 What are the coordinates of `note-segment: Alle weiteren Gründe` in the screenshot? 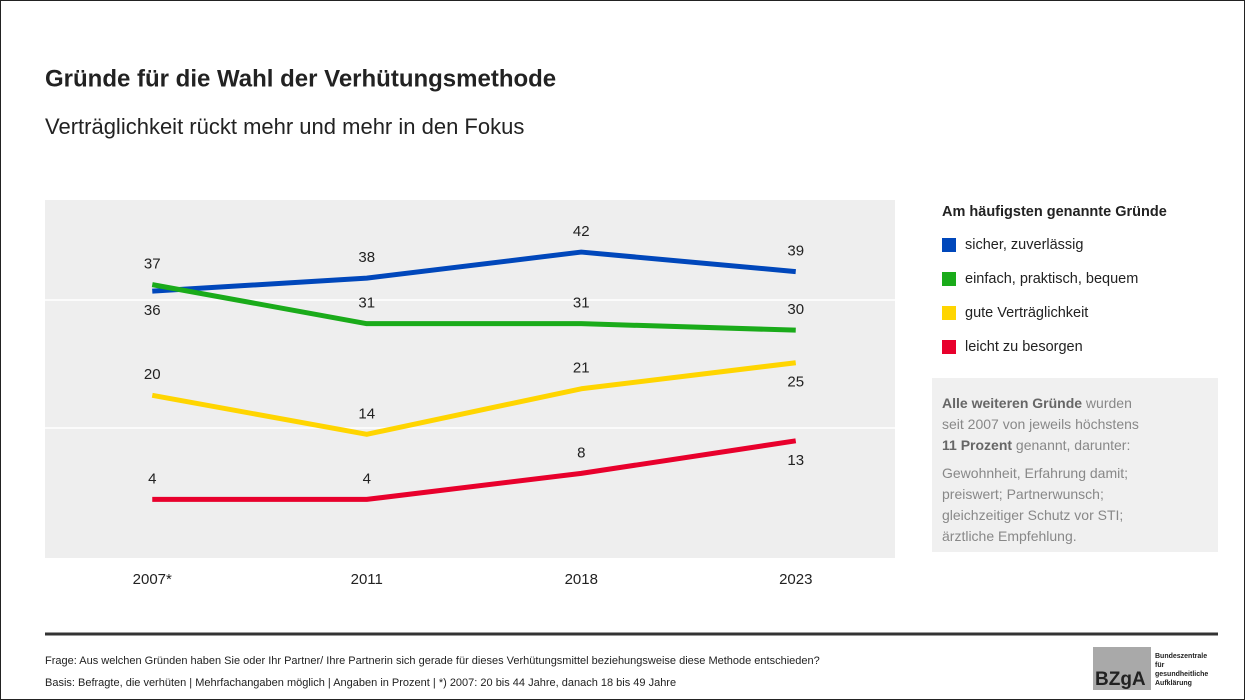 It's located at (1012, 403).